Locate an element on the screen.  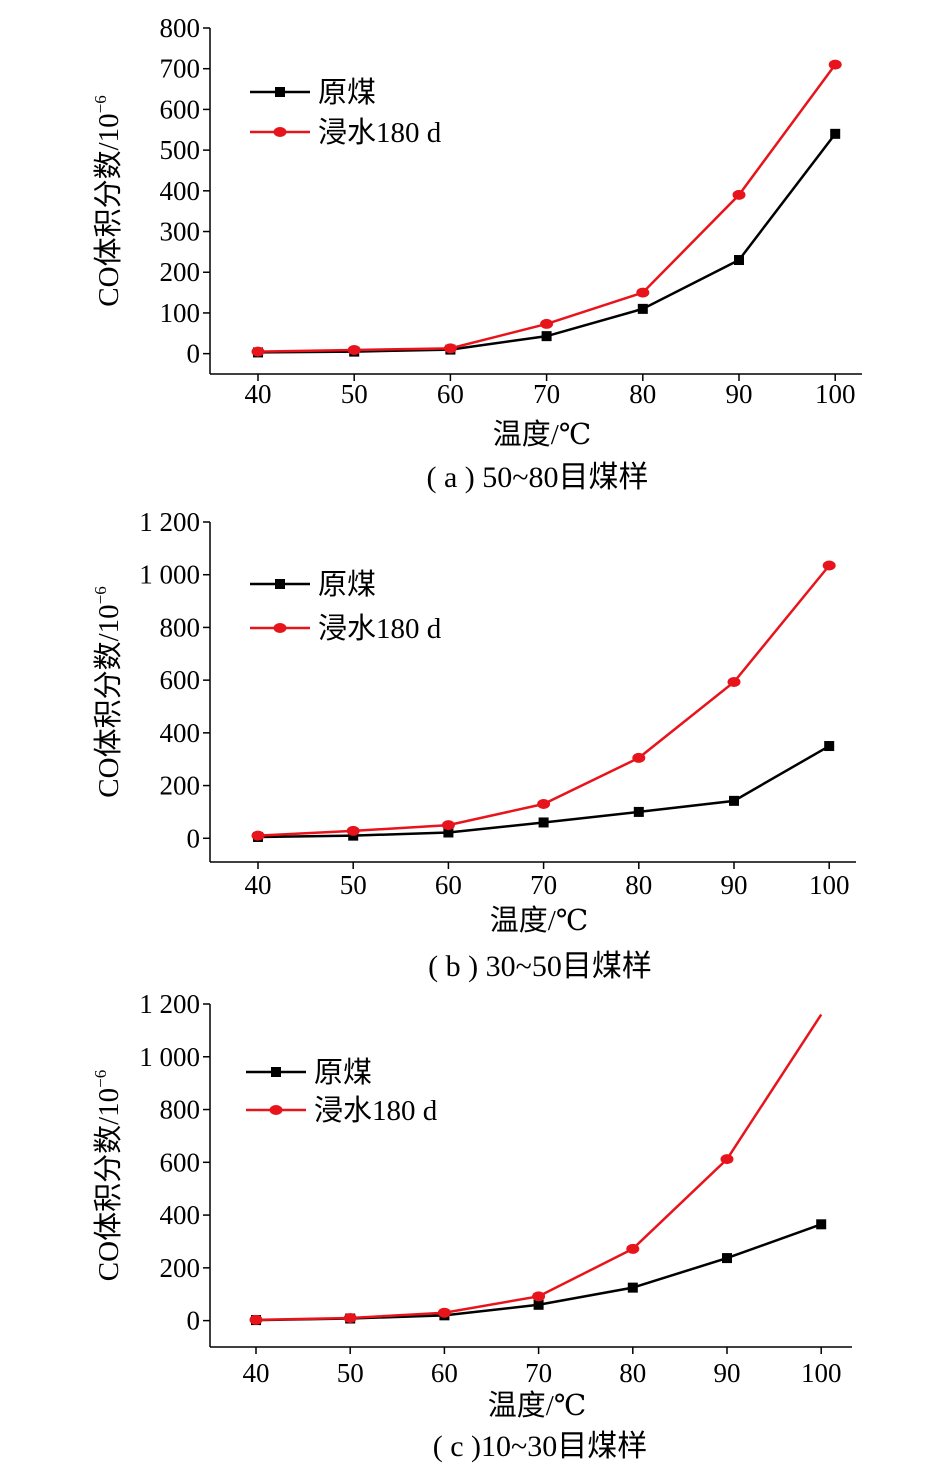
y-tick-label-a: 700 is located at coordinates (180, 69).